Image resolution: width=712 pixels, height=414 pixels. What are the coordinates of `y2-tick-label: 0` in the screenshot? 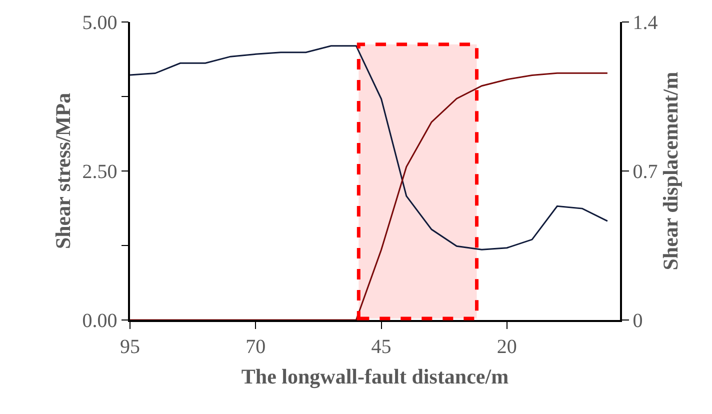 It's located at (637, 321).